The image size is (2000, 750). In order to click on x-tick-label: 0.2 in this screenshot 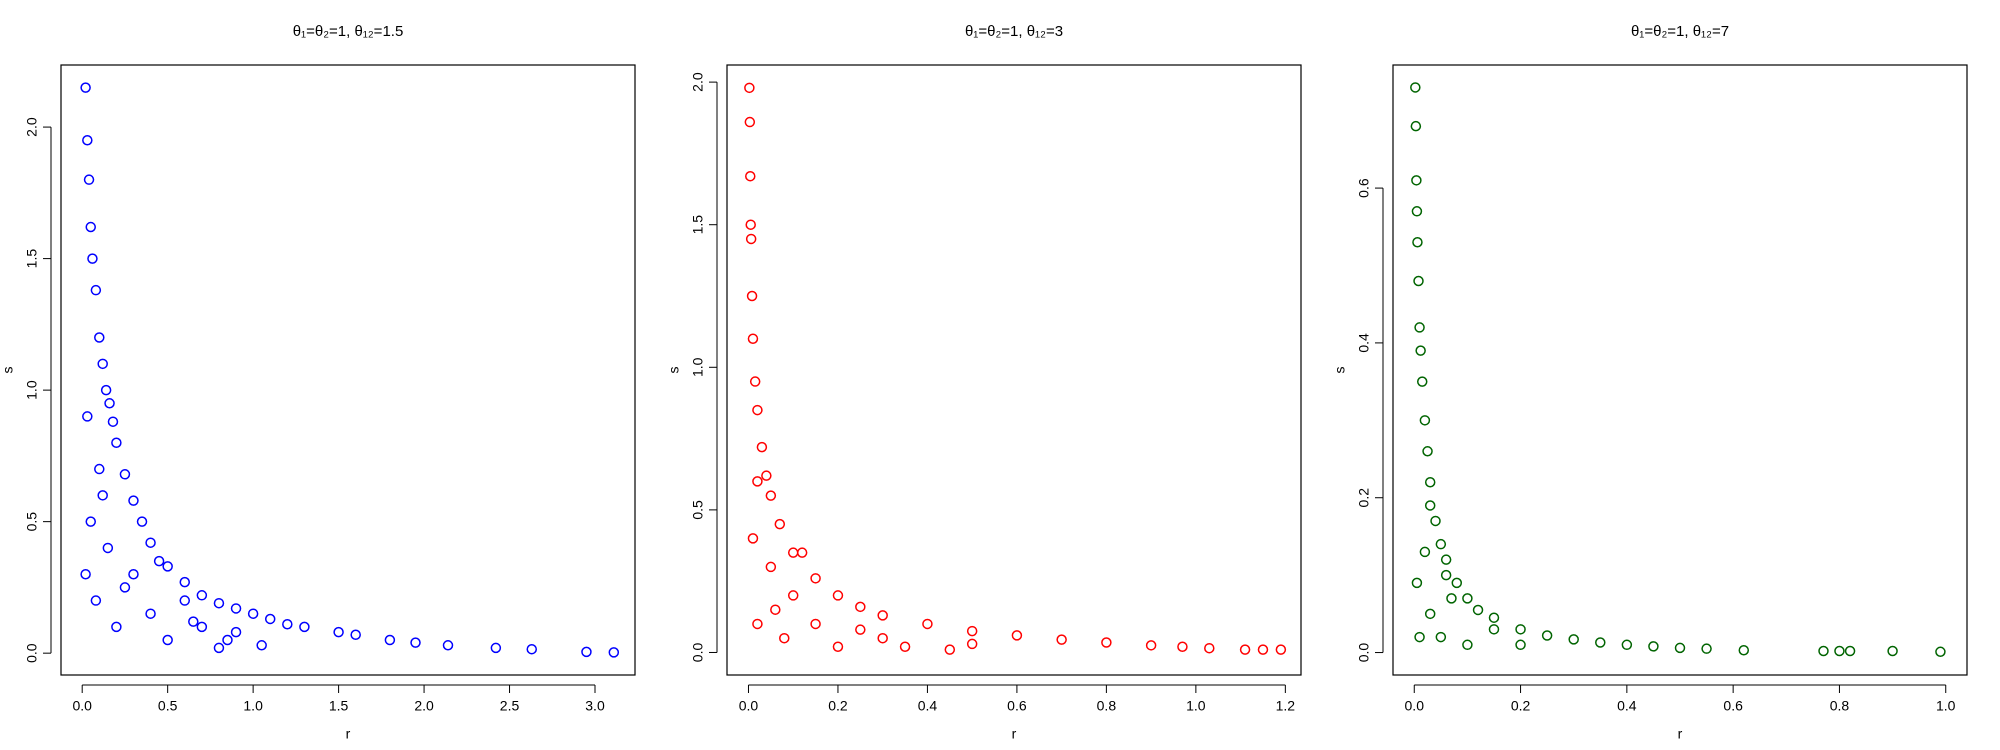, I will do `click(838, 706)`.